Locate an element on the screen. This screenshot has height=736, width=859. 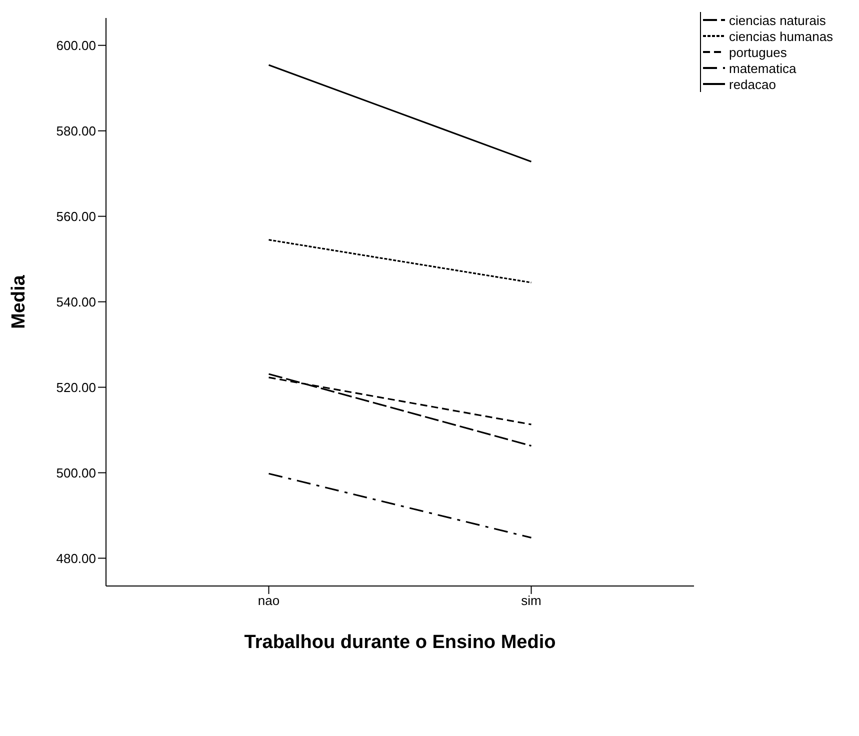
legend-label: ciencias humanas is located at coordinates (781, 36).